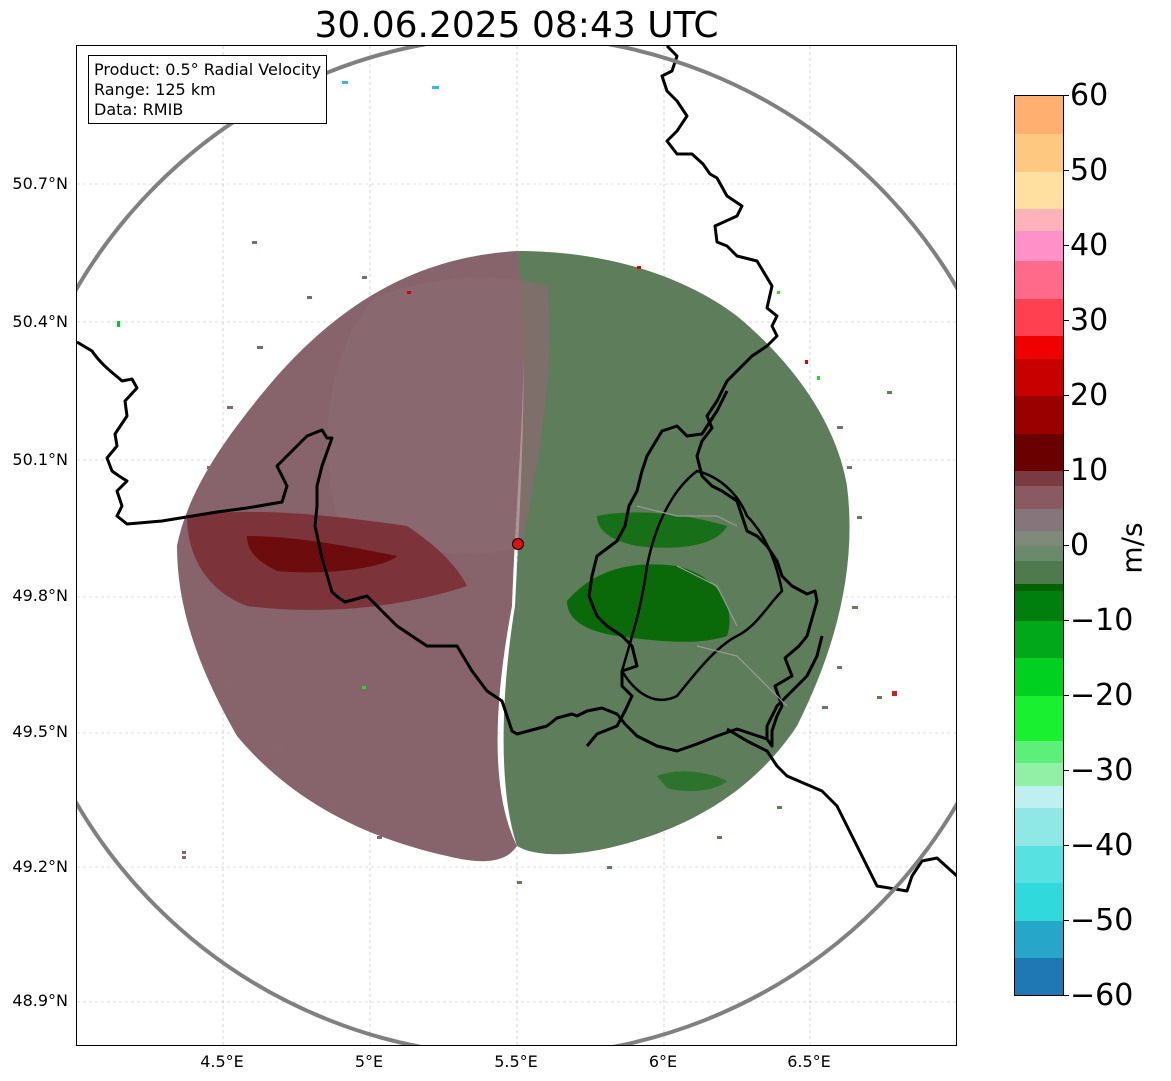  I want to click on colorbar-tick-label: 0, so click(1080, 545).